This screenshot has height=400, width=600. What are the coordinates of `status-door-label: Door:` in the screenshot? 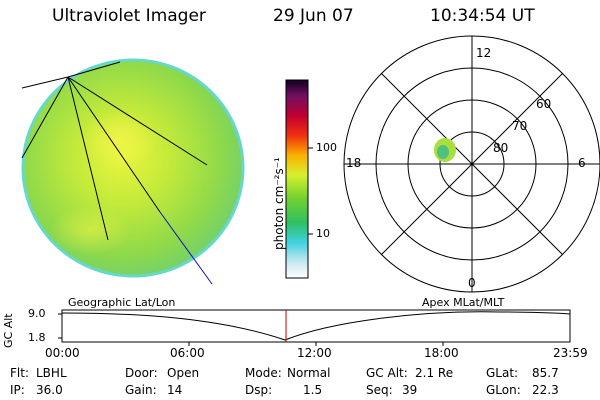 It's located at (141, 373).